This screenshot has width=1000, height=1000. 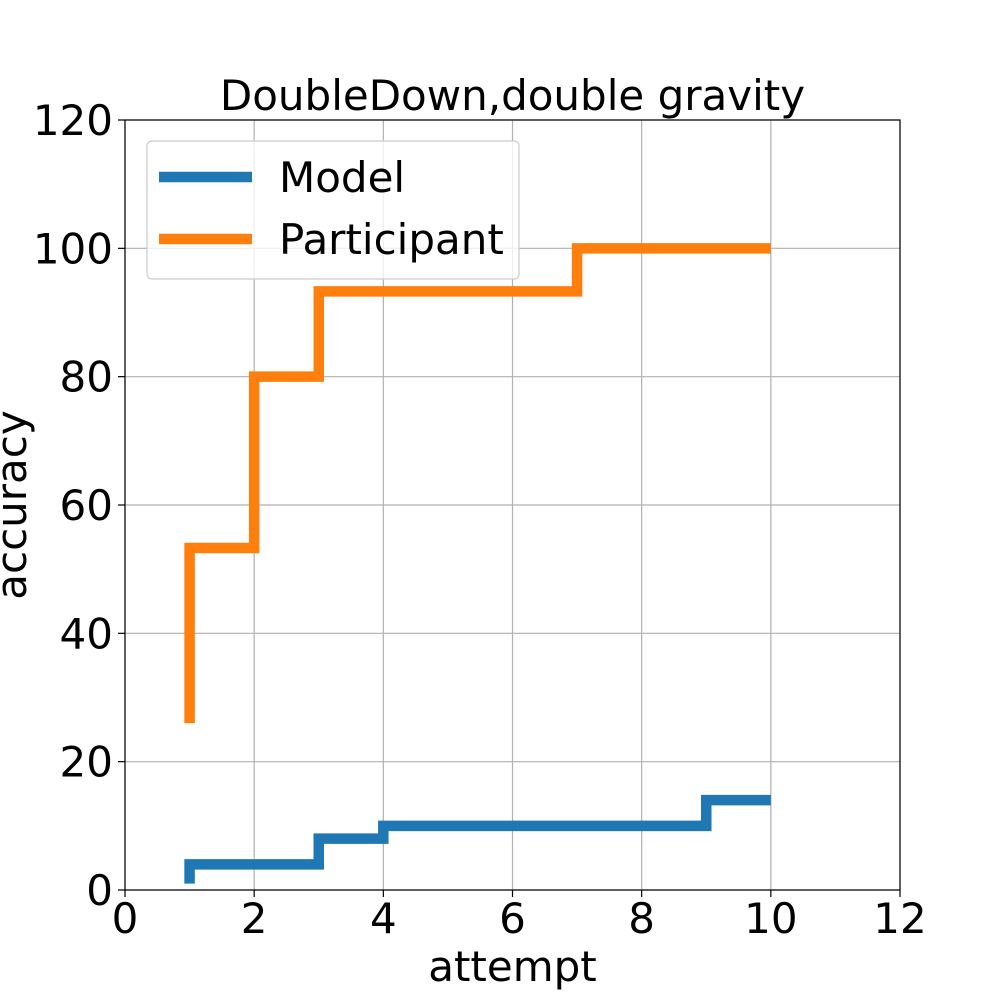 What do you see at coordinates (18, 505) in the screenshot?
I see `y-axis-label: accuracy` at bounding box center [18, 505].